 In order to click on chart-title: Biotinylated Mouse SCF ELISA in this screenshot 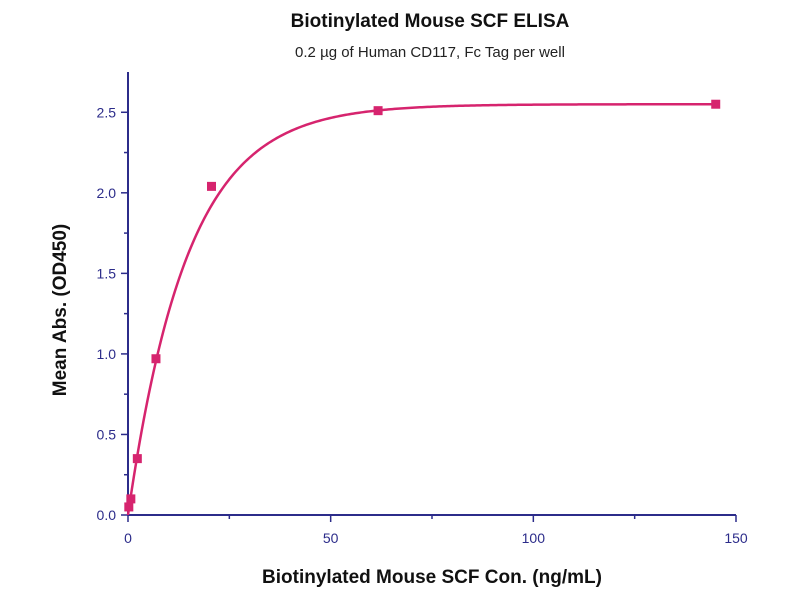, I will do `click(430, 21)`.